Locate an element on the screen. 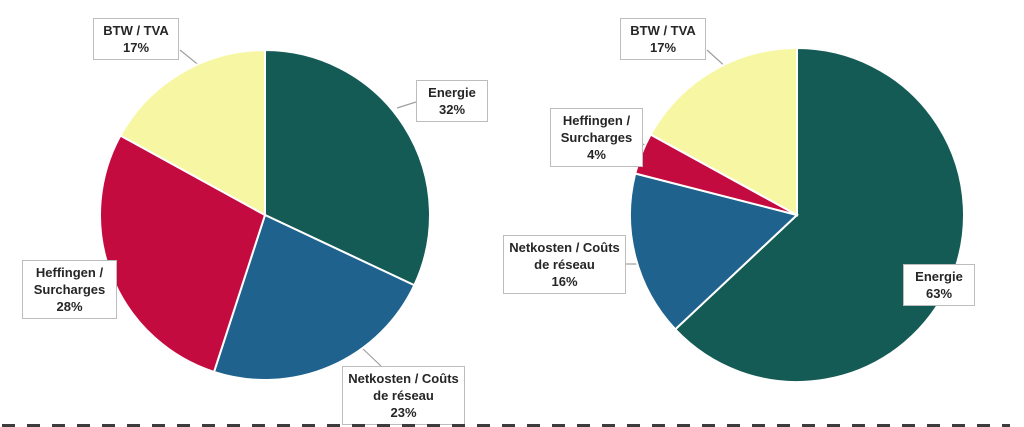 The image size is (1024, 427). leader-left-energie is located at coordinates (406, 105).